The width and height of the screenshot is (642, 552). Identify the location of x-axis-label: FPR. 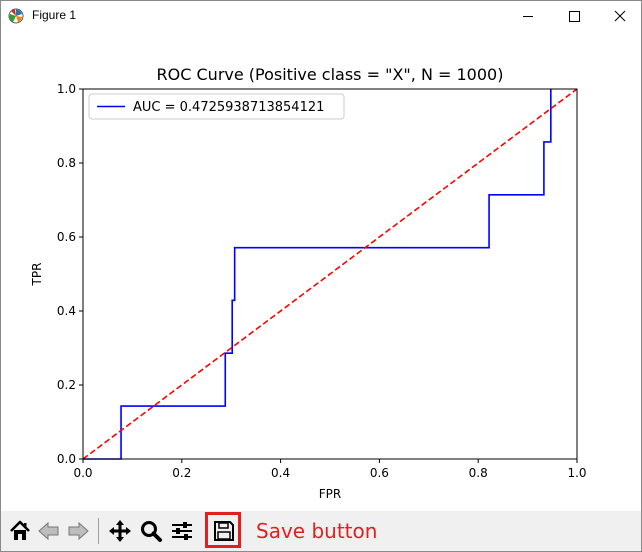
(330, 494).